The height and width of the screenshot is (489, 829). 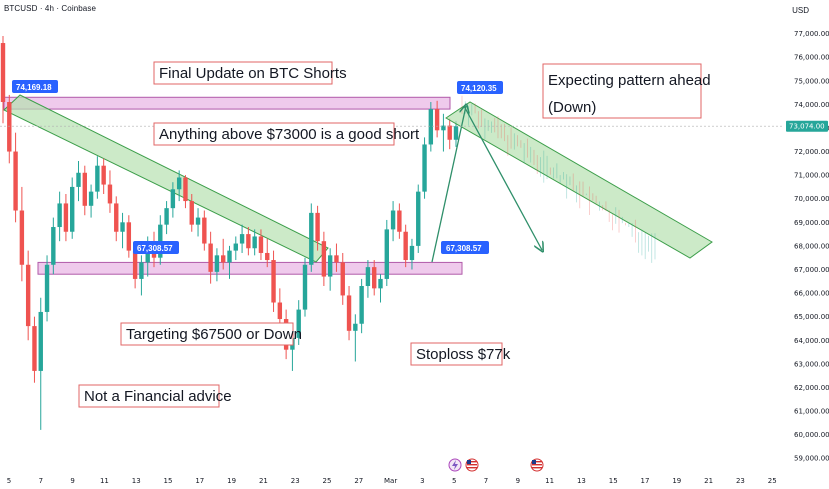 I want to click on x-tick-label: 11, so click(x=104, y=481).